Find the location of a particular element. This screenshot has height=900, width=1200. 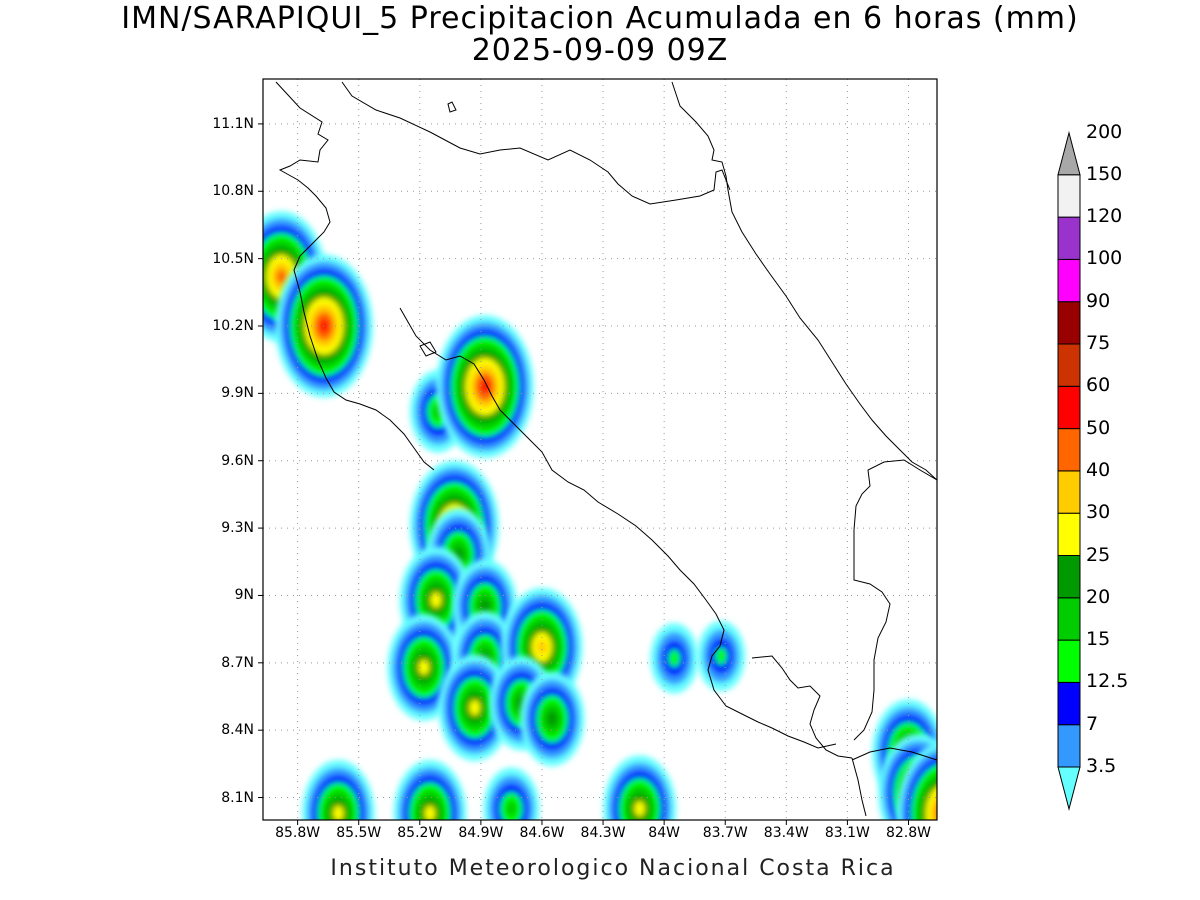

lon-tick-label: 85.2W is located at coordinates (420, 833).